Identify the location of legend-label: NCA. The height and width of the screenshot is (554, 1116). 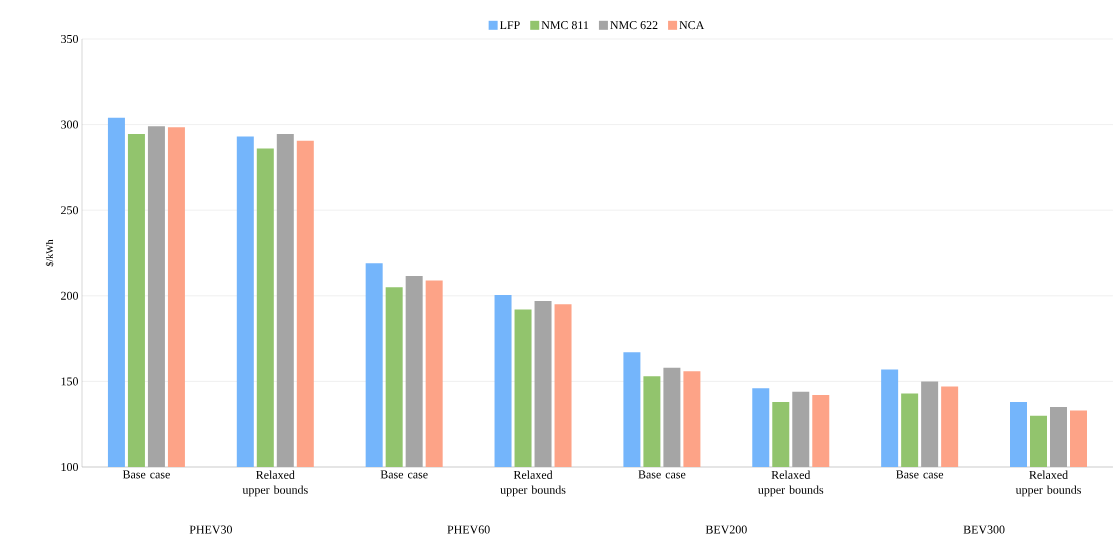
(692, 25).